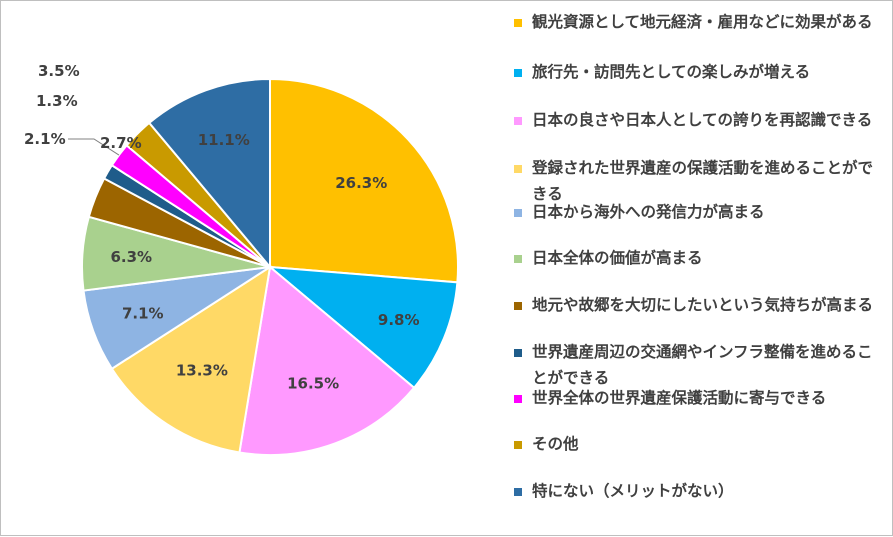  What do you see at coordinates (45, 139) in the screenshot?
I see `slice-data-label: 2.1%` at bounding box center [45, 139].